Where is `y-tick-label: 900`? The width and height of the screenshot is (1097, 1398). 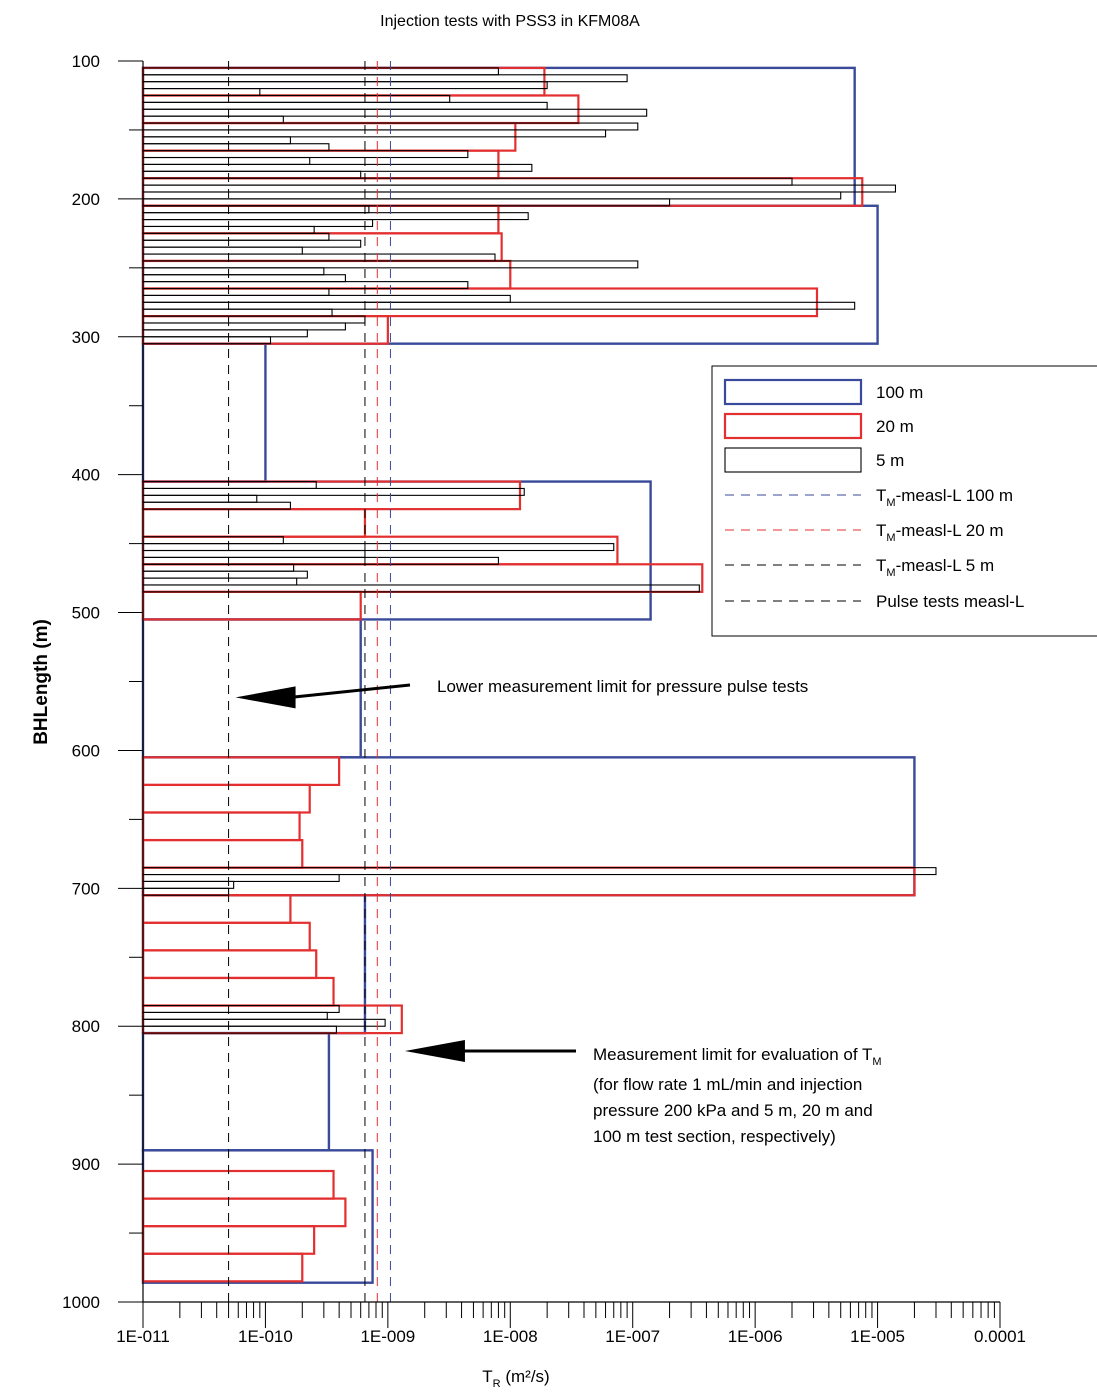 y-tick-label: 900 is located at coordinates (86, 1164).